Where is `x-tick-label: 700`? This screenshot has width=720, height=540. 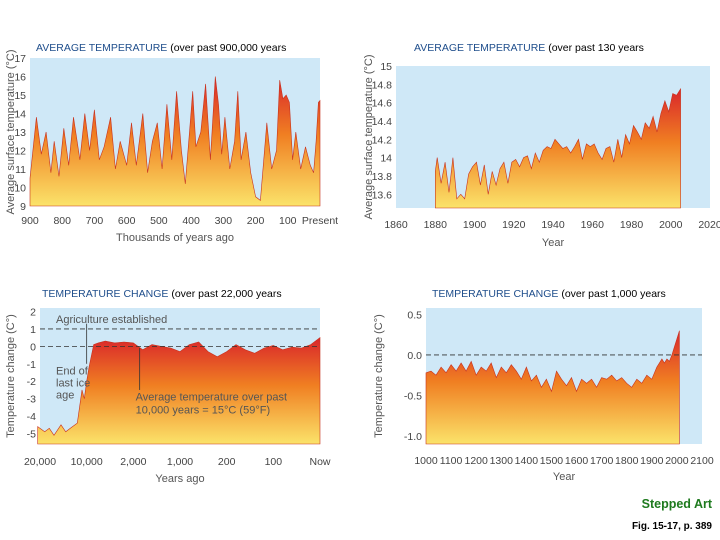
x-tick-label: 700 is located at coordinates (95, 221).